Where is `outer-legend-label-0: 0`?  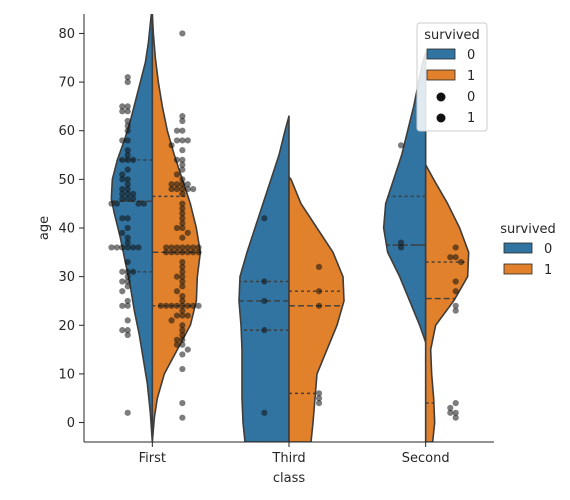 outer-legend-label-0: 0 is located at coordinates (548, 249).